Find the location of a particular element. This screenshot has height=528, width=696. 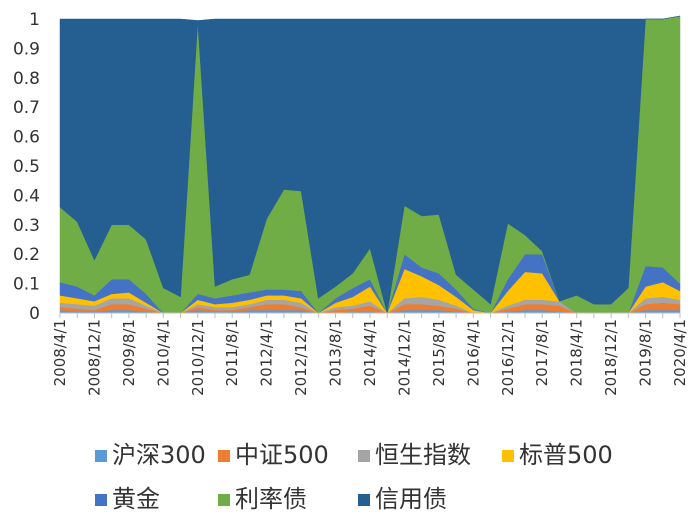

x-tick-label: 2014/12/1 is located at coordinates (404, 357).